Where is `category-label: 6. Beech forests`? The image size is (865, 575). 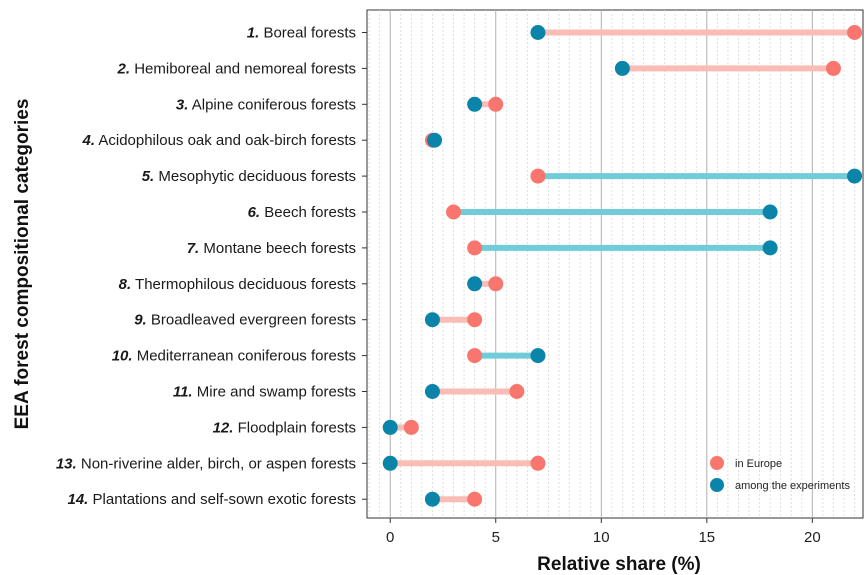 category-label: 6. Beech forests is located at coordinates (302, 212).